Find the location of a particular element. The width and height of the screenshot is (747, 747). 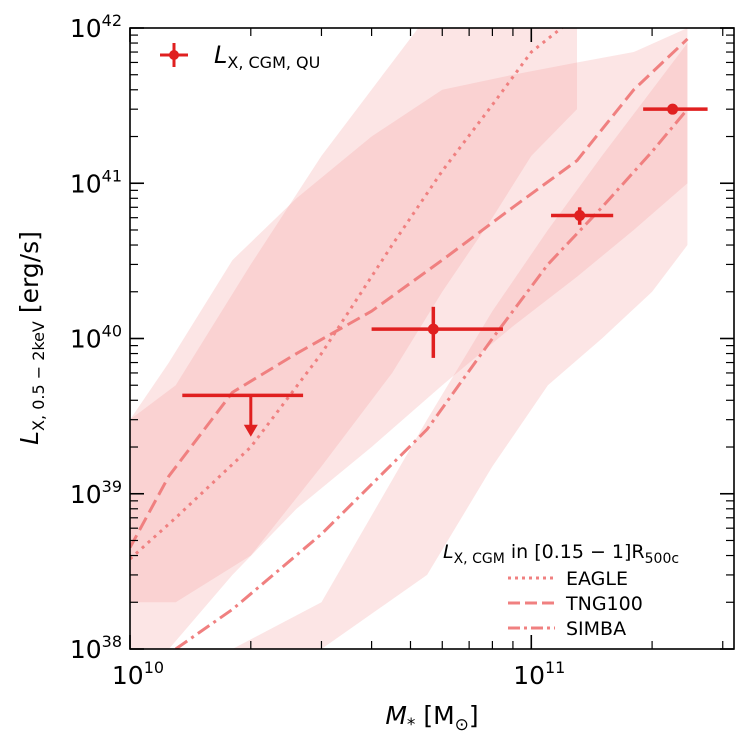

x-tick-label: 1011 is located at coordinates (539, 674).